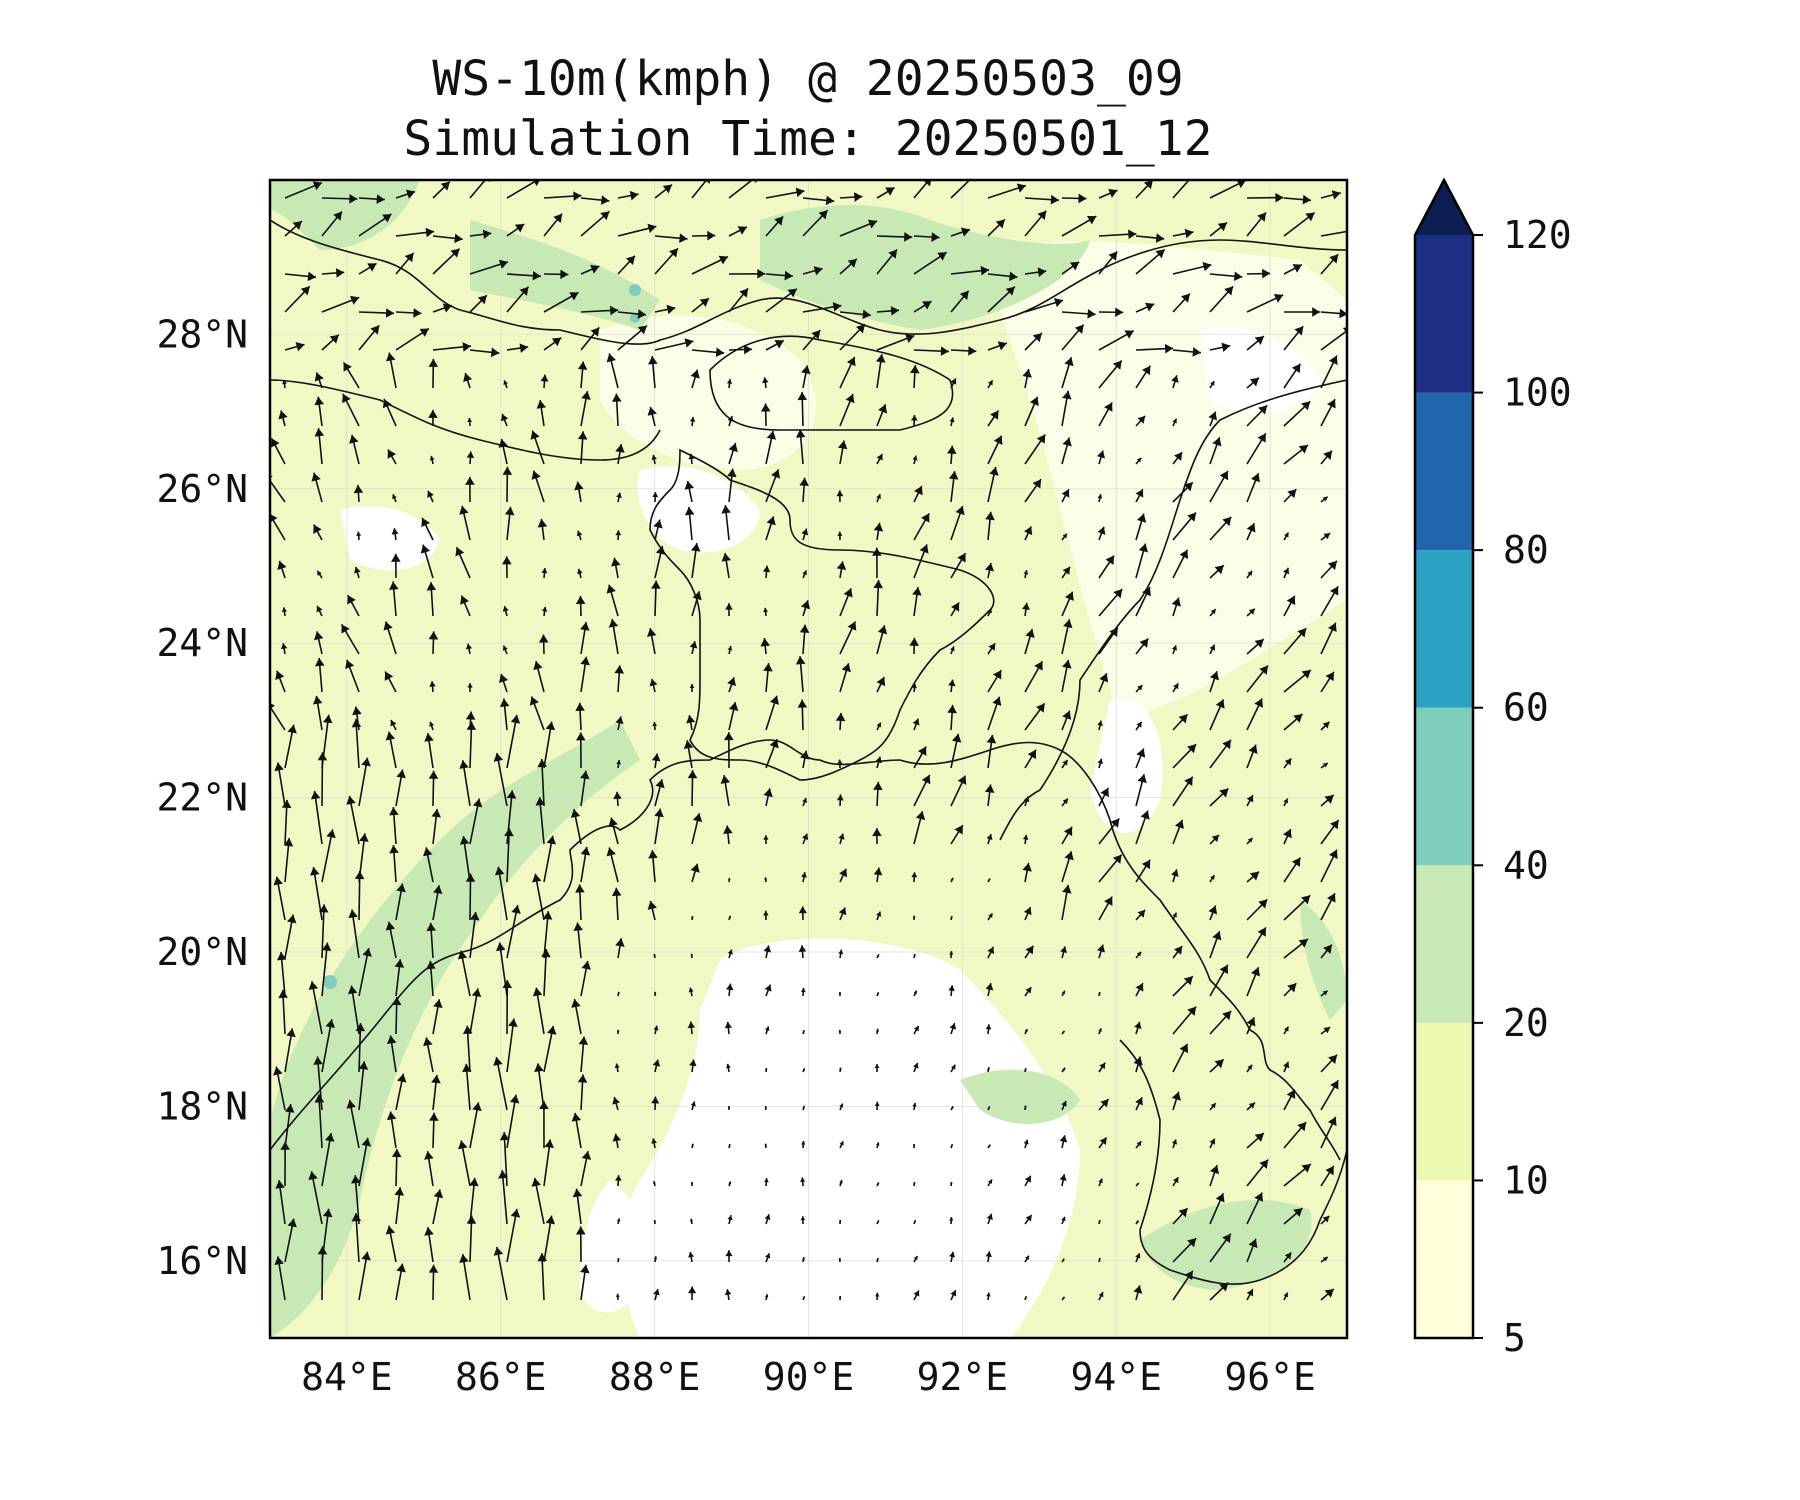 The height and width of the screenshot is (1500, 1800). What do you see at coordinates (1537, 393) in the screenshot?
I see `colorbar-tick-label: 100` at bounding box center [1537, 393].